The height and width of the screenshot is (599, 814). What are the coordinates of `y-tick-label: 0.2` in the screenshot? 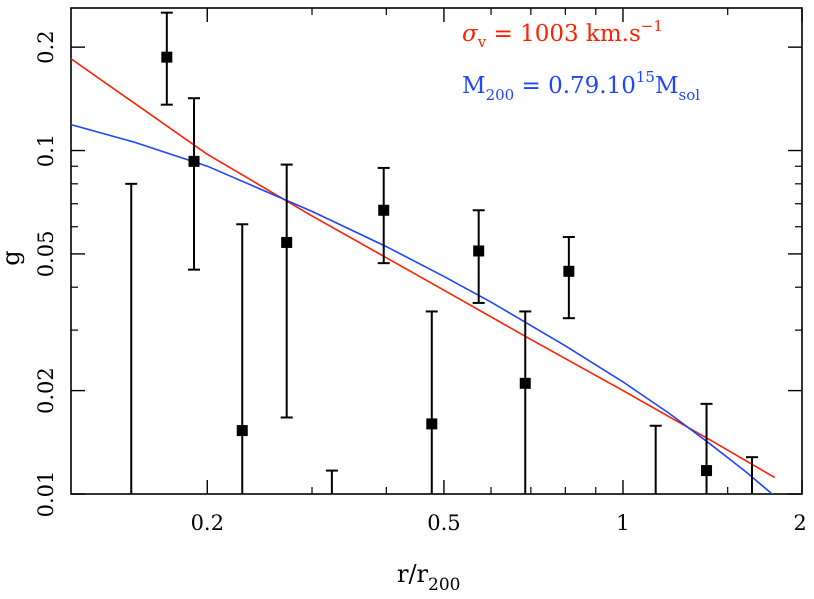 It's located at (46, 46).